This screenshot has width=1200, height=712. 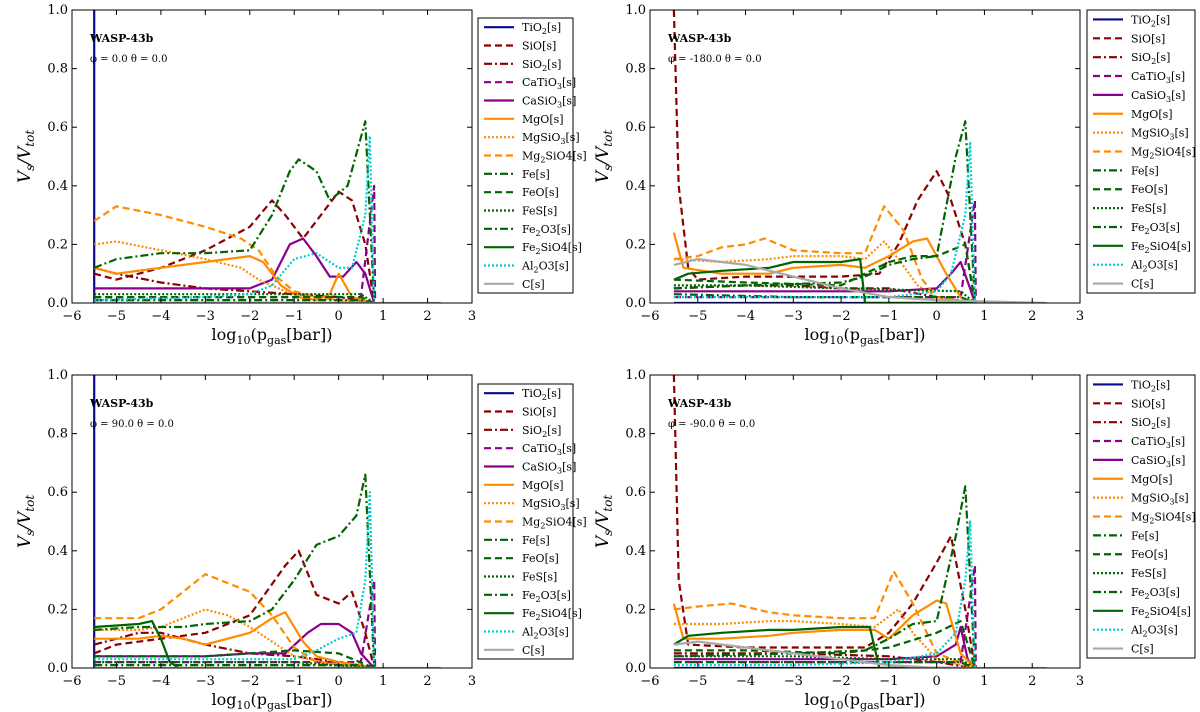 I want to click on legend-label: C[s], so click(x=533, y=284).